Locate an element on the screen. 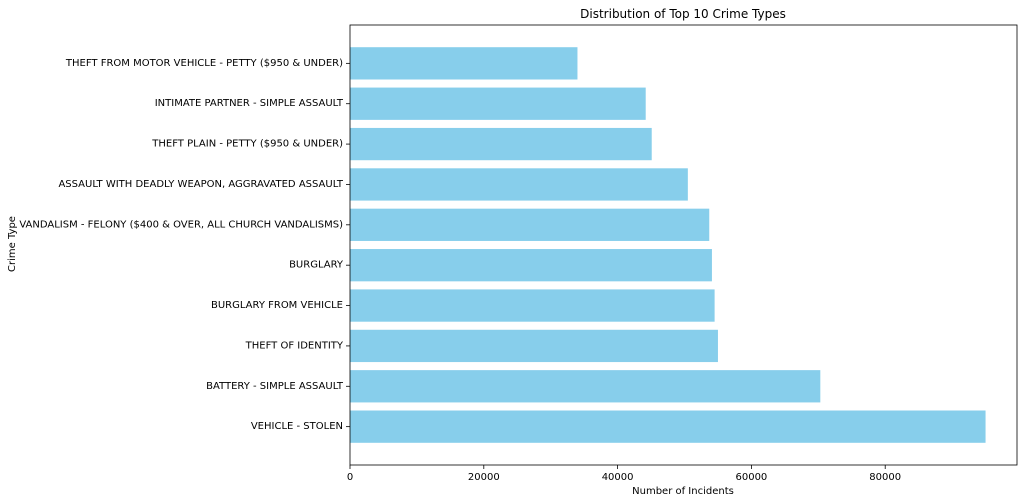 This screenshot has width=1024, height=503. y-axis-label: Crime Type is located at coordinates (12, 244).